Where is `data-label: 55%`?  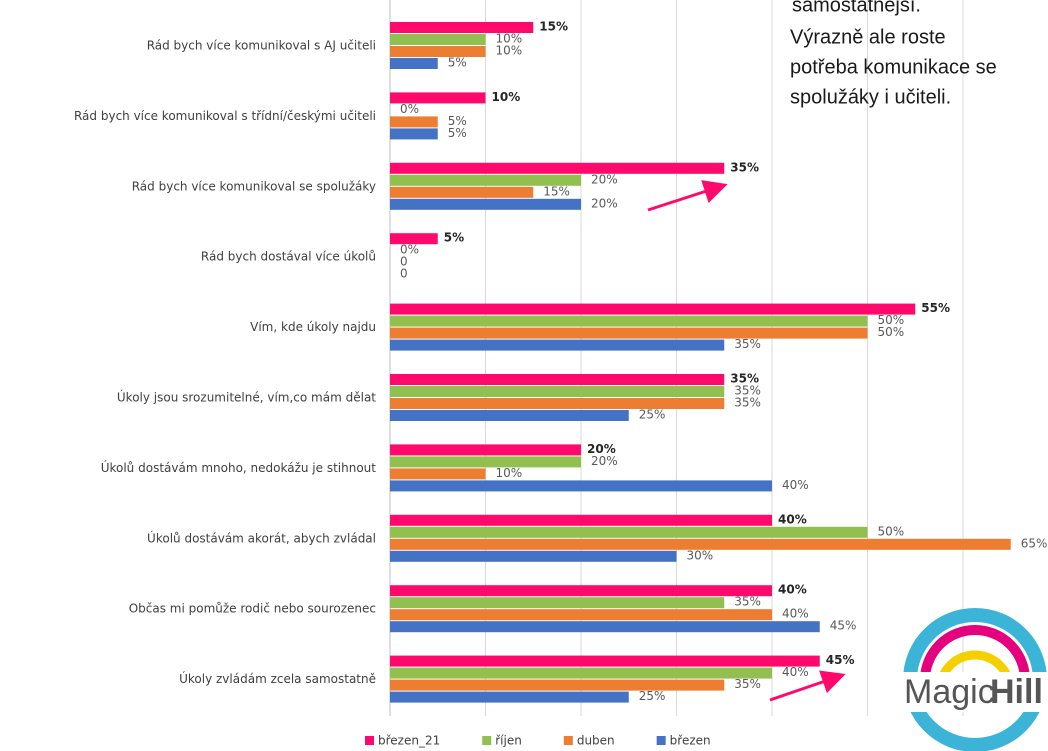
data-label: 55% is located at coordinates (935, 308).